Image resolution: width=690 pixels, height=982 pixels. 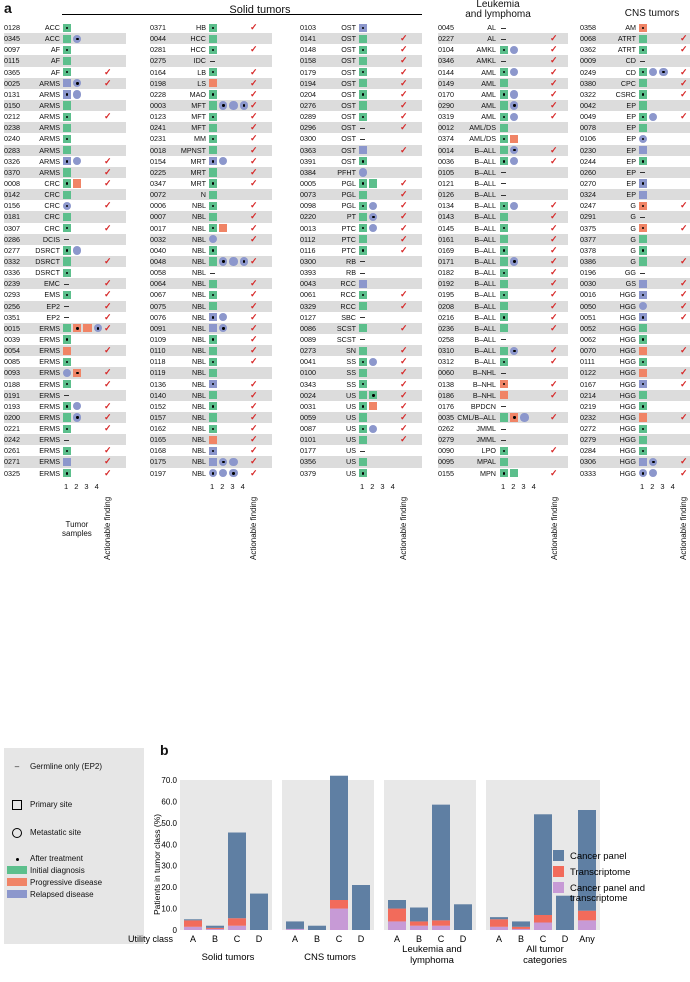 What do you see at coordinates (351, 440) in the screenshot?
I see `tumor-type: US` at bounding box center [351, 440].